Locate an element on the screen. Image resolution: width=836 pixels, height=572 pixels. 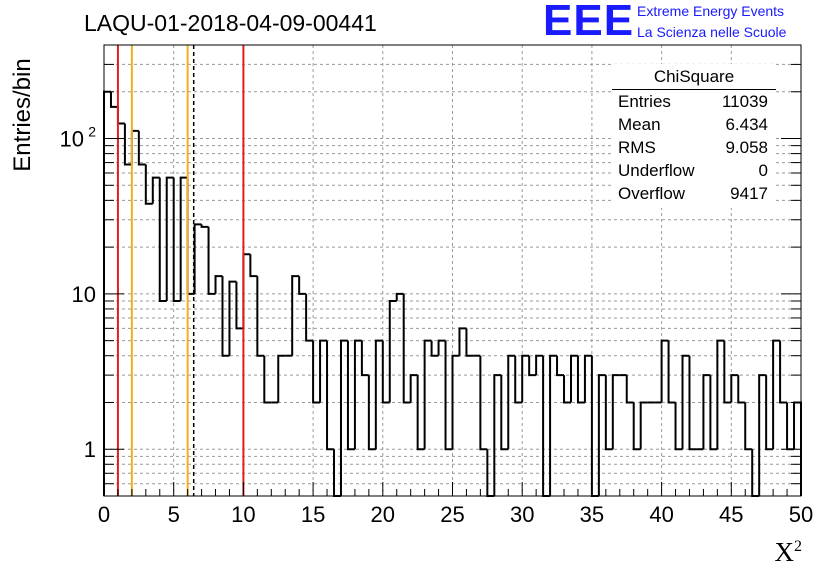
x-tick-label: 25 is located at coordinates (452, 514).